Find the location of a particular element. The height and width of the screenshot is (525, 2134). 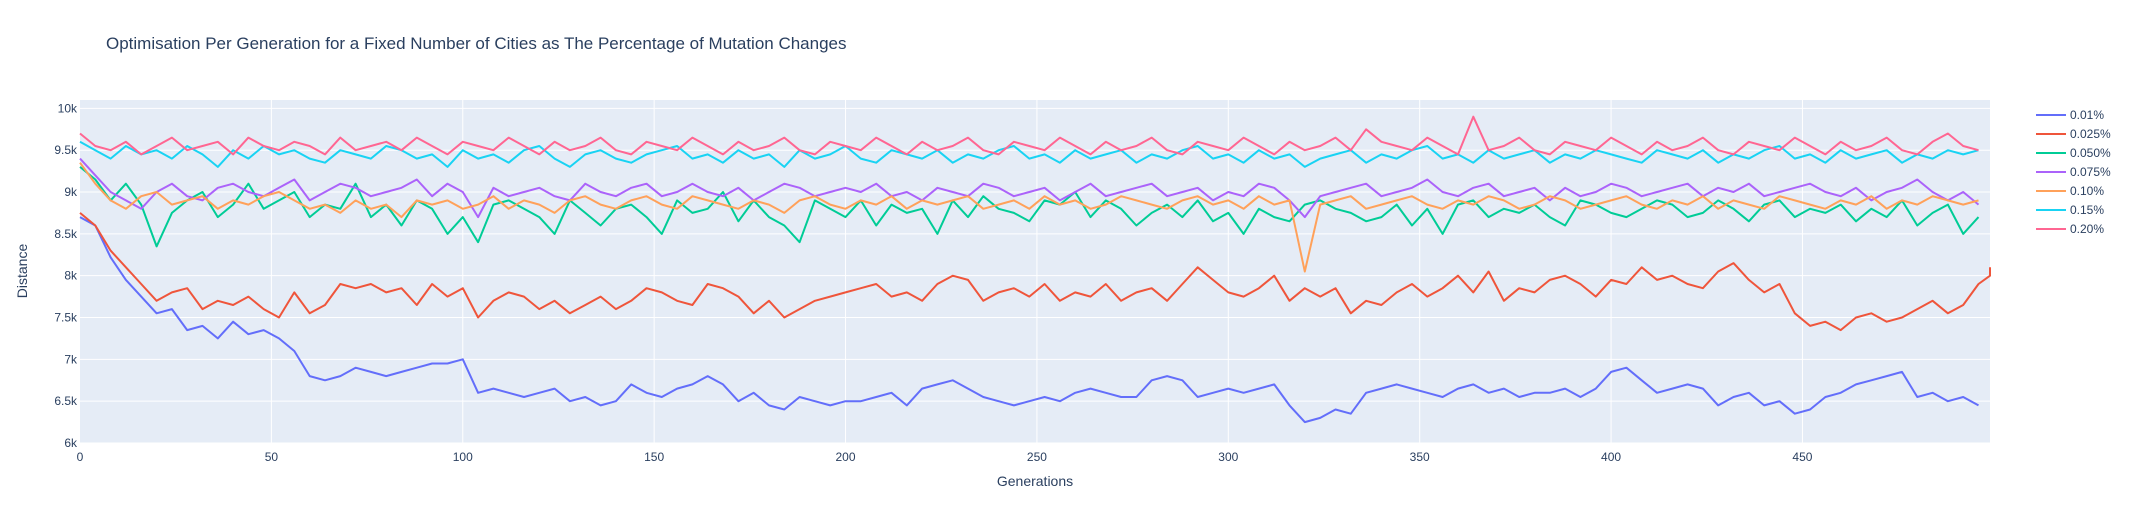

legend-label: 0.10% is located at coordinates (2087, 191).